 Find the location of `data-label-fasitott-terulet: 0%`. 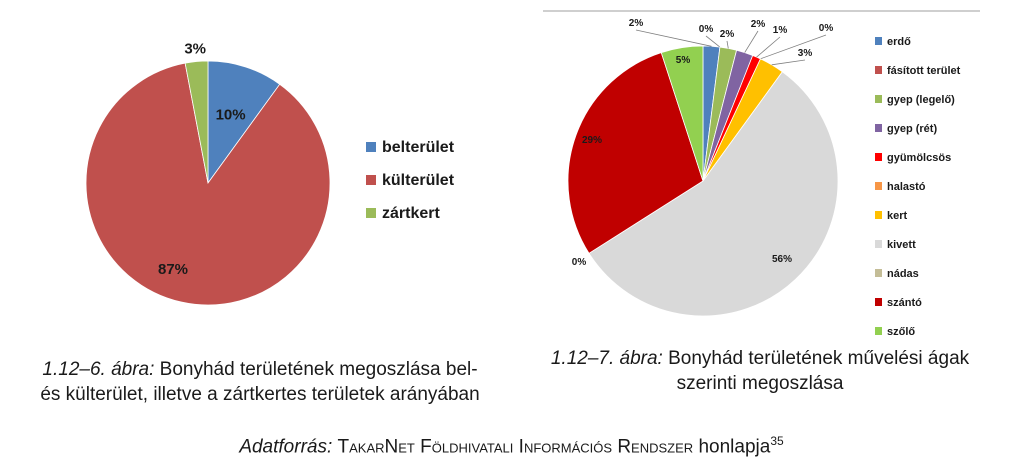

data-label-fasitott-terulet: 0% is located at coordinates (706, 29).